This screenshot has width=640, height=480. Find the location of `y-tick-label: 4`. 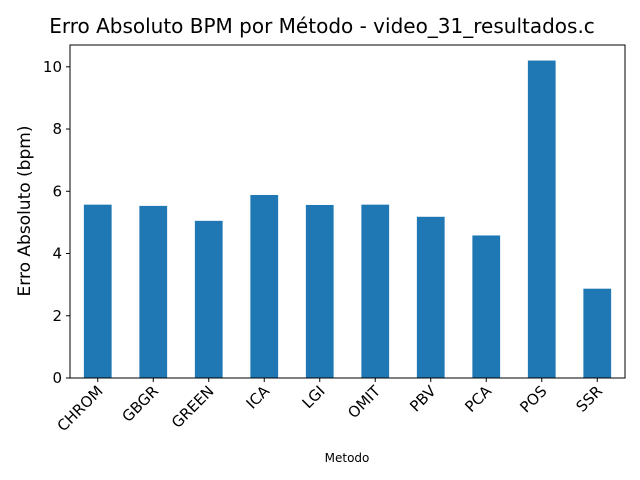

y-tick-label: 4 is located at coordinates (57, 254).